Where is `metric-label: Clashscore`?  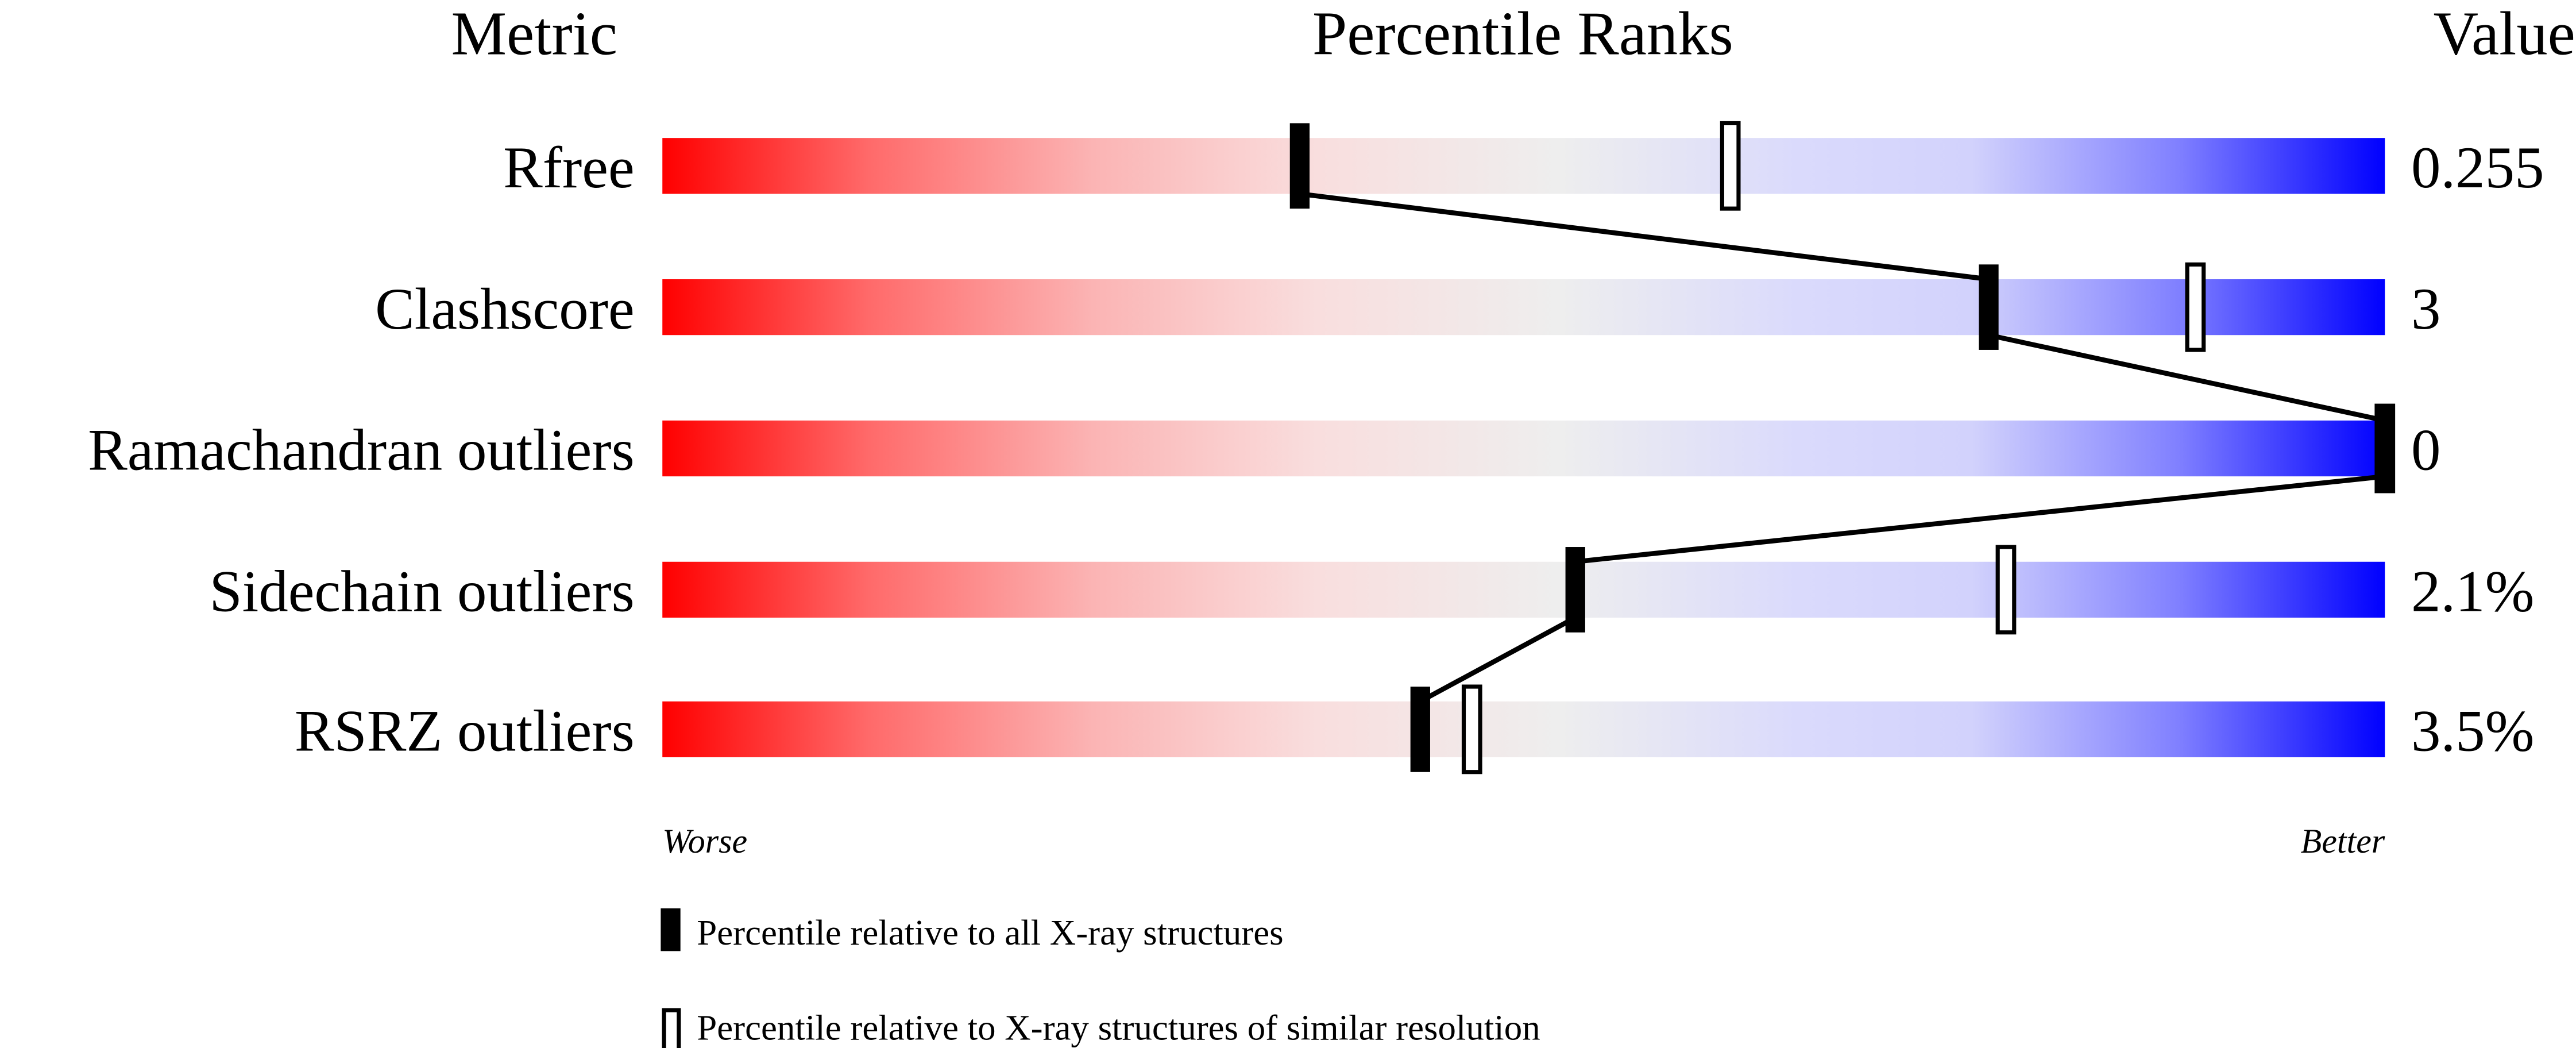 metric-label: Clashscore is located at coordinates (505, 309).